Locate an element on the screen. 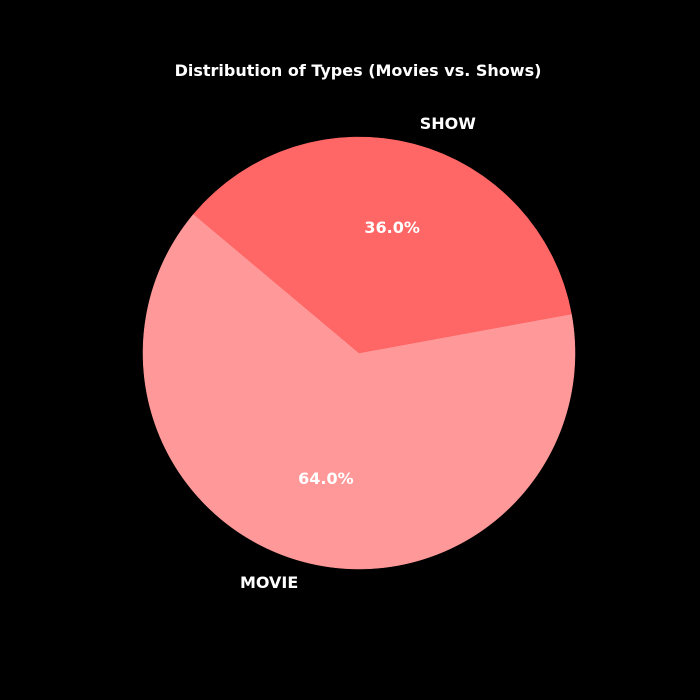  slice-label-movie: MOVIE is located at coordinates (269, 582).